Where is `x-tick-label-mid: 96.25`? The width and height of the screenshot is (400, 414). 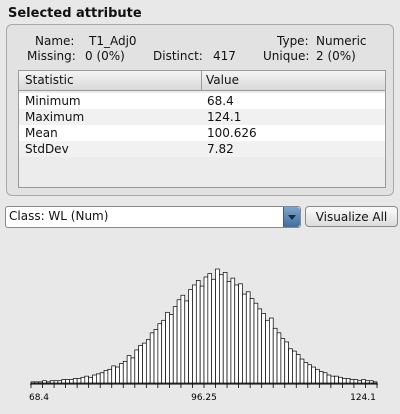 x-tick-label-mid: 96.25 is located at coordinates (204, 398).